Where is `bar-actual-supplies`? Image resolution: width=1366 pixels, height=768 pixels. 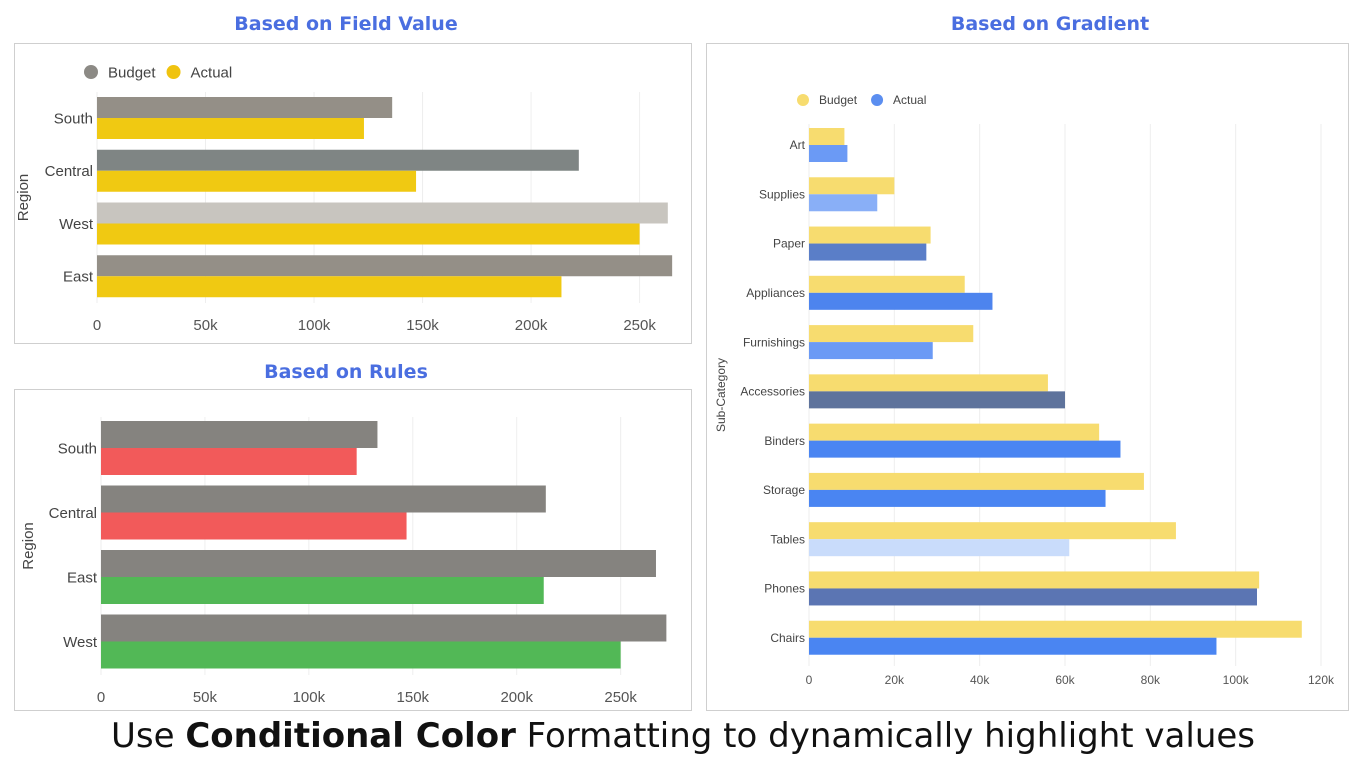 bar-actual-supplies is located at coordinates (843, 203).